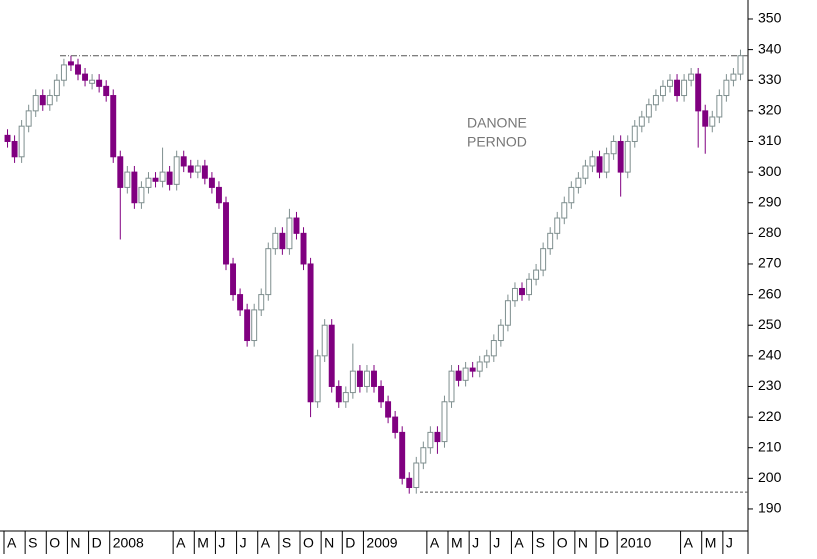  Describe the element at coordinates (635, 543) in the screenshot. I see `x-tick-label: 2010` at that location.